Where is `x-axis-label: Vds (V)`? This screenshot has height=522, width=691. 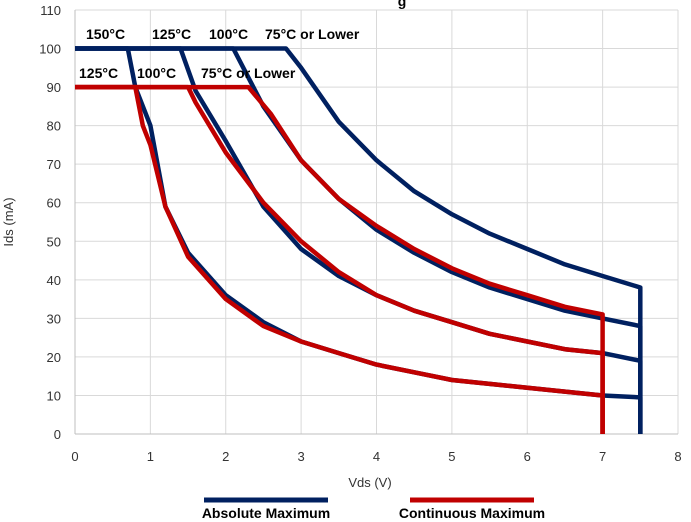
x-axis-label: Vds (V) is located at coordinates (369, 482).